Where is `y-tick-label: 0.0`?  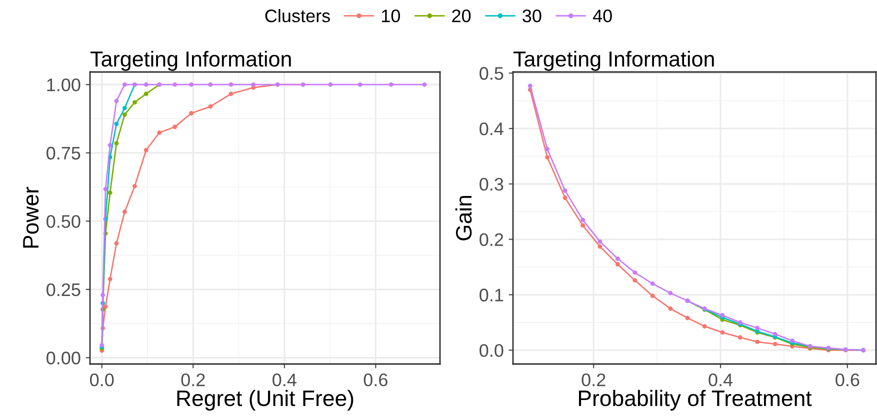
y-tick-label: 0.0 is located at coordinates (492, 350).